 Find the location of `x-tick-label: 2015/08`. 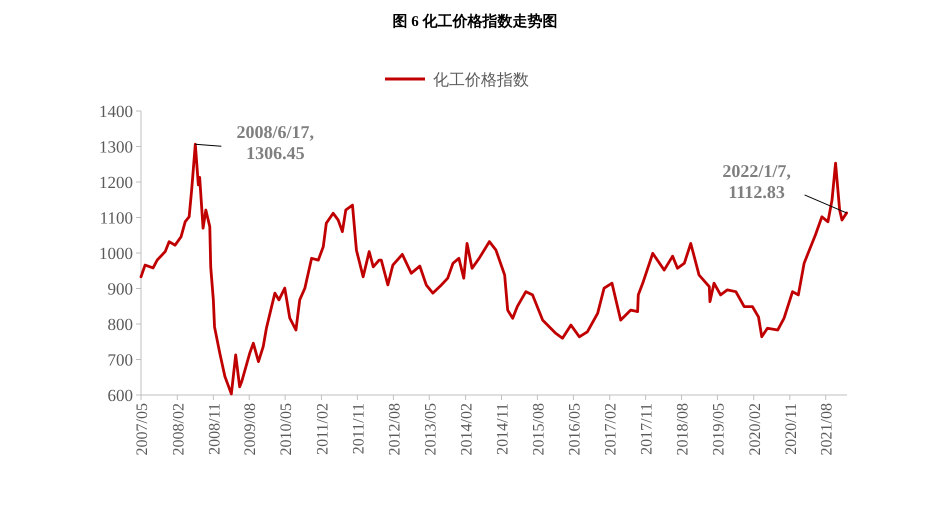

x-tick-label: 2015/08 is located at coordinates (539, 429).